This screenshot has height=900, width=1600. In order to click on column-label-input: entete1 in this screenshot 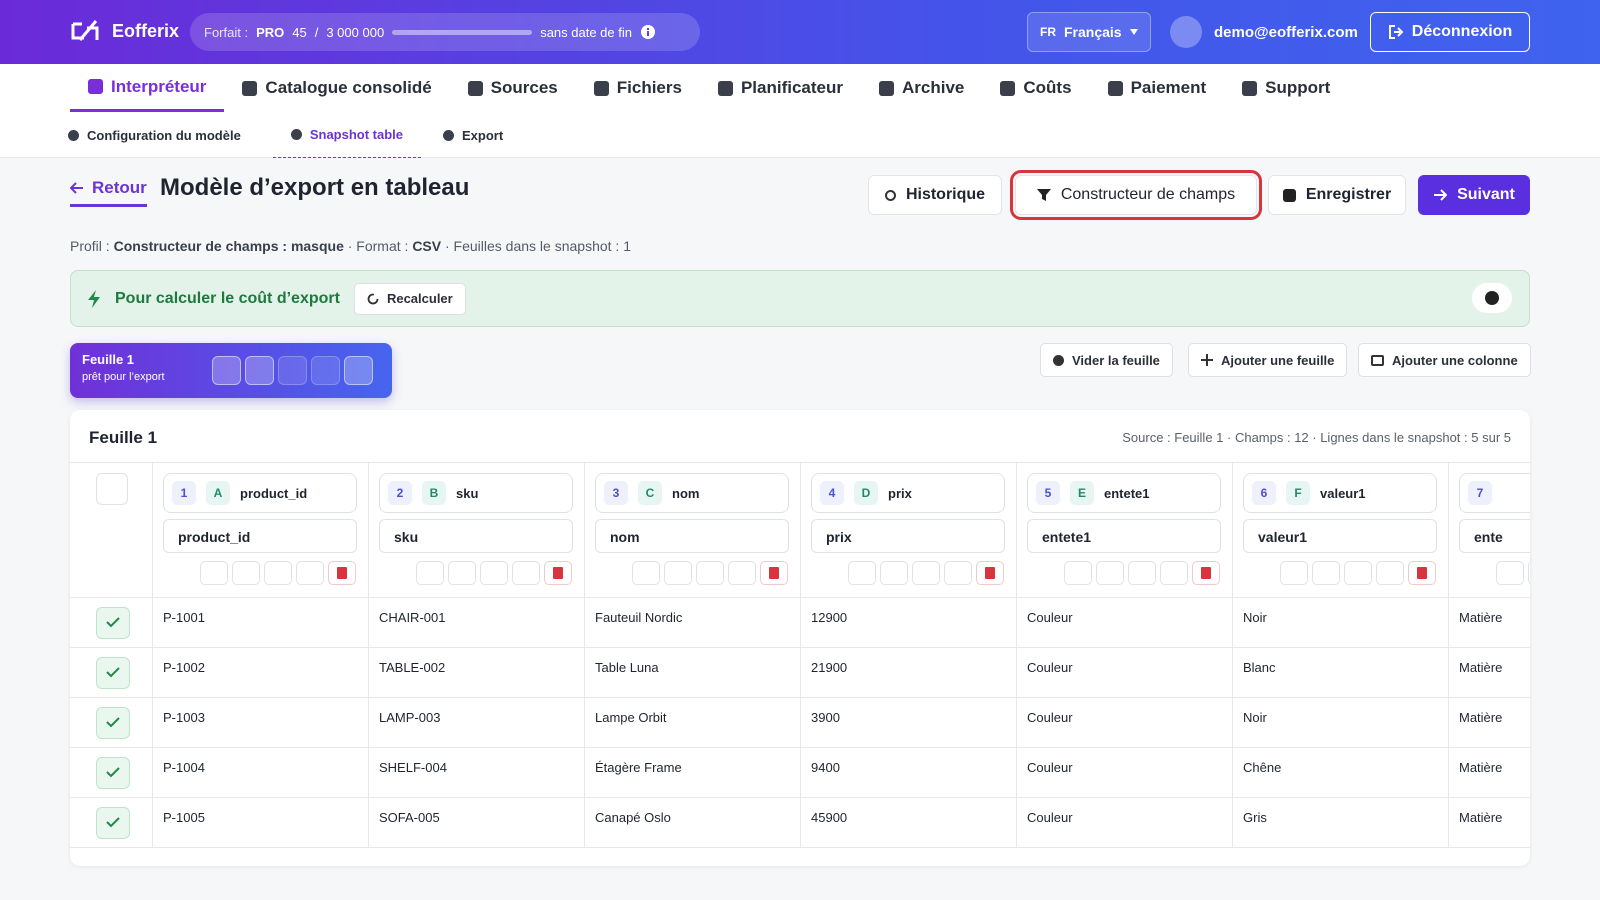, I will do `click(1124, 536)`.